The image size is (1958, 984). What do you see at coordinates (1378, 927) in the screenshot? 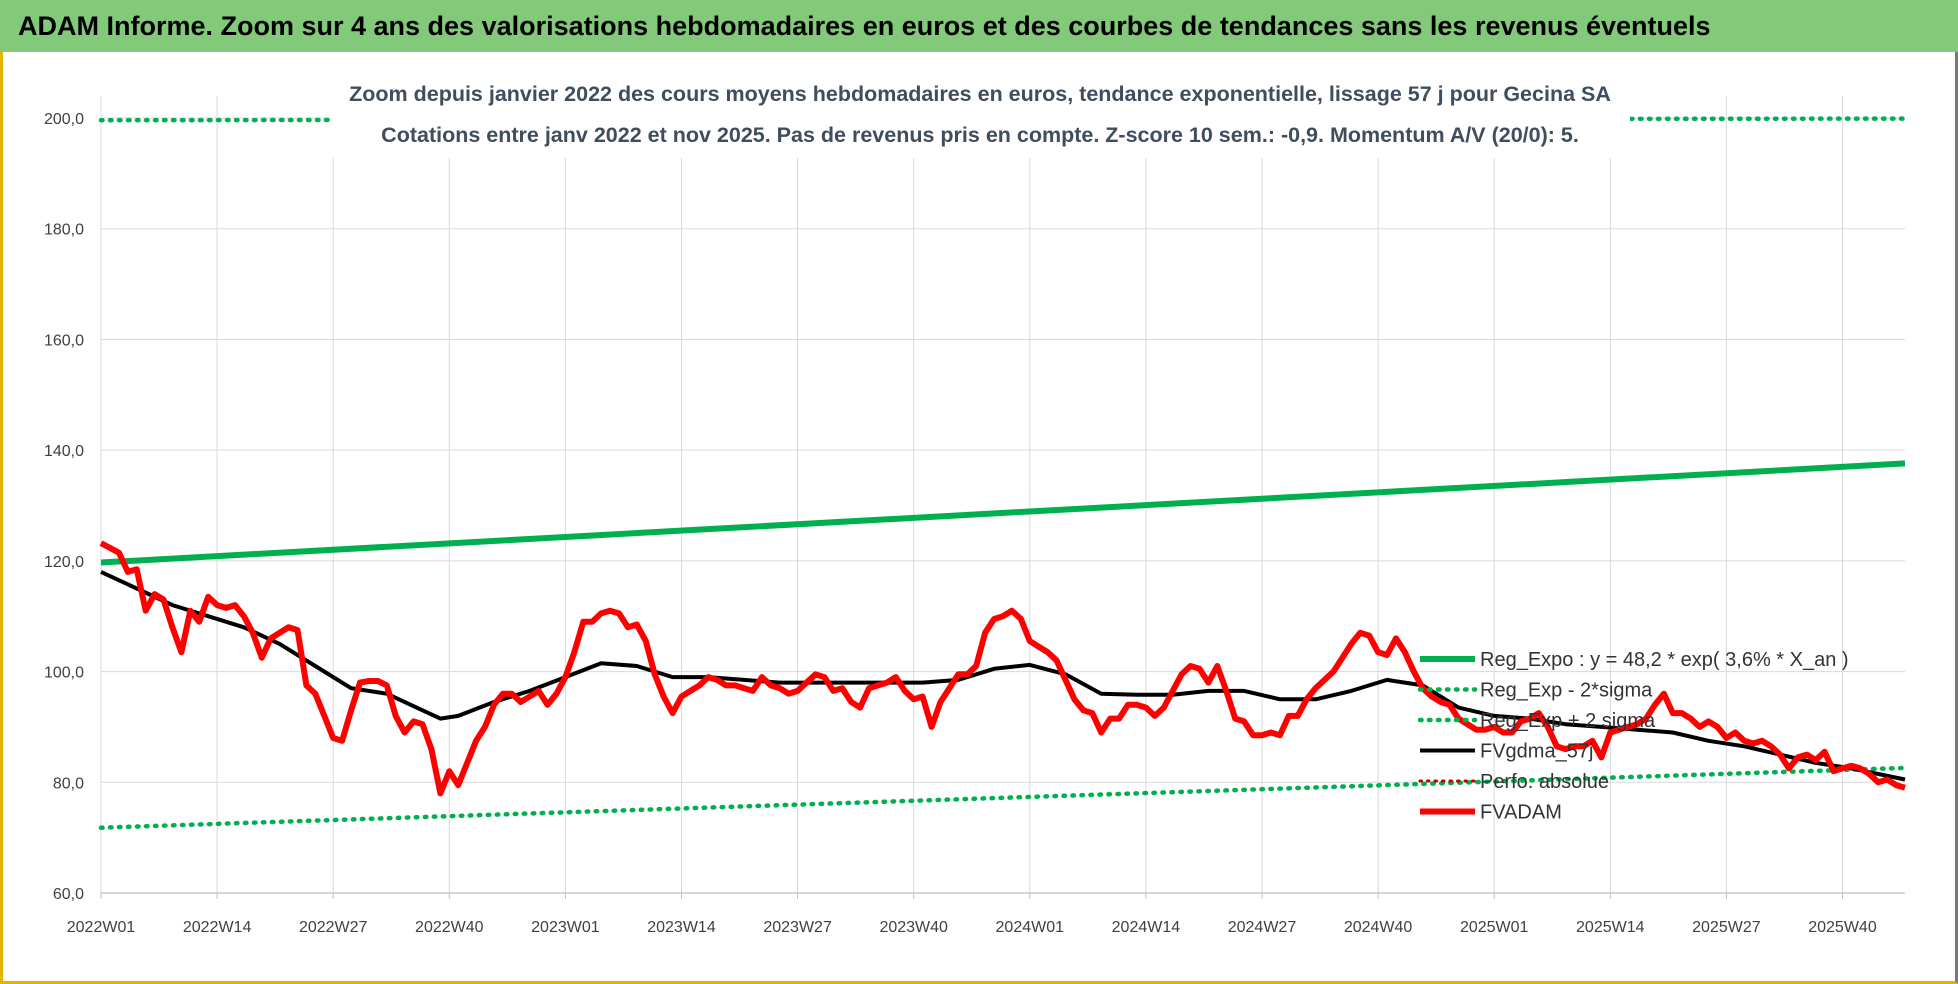
I see `x-tick-label: 2024W40` at bounding box center [1378, 927].